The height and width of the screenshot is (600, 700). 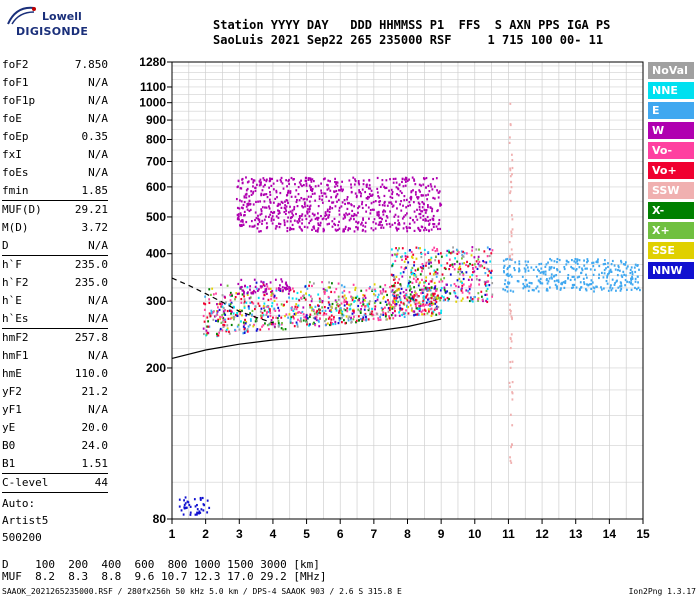 What do you see at coordinates (340, 534) in the screenshot?
I see `x-tick-label: 6` at bounding box center [340, 534].